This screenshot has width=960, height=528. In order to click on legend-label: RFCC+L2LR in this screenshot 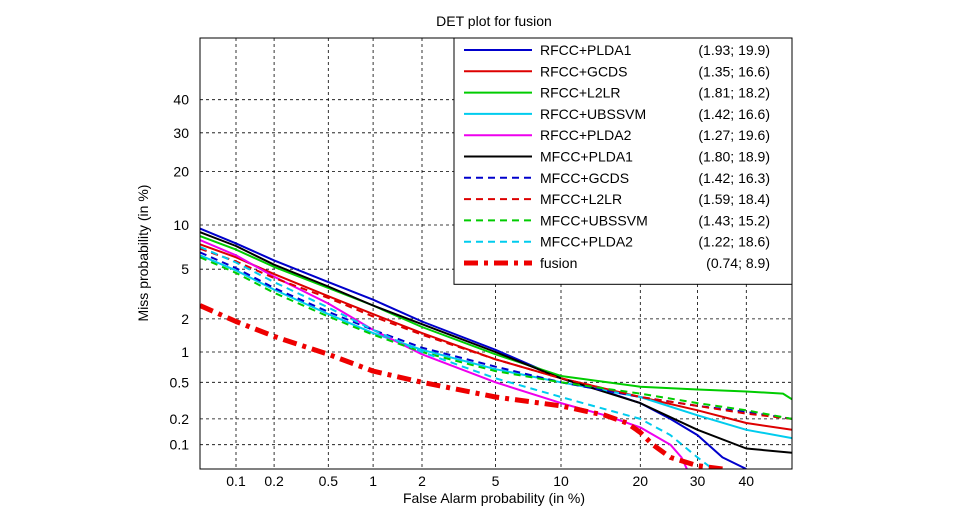, I will do `click(580, 93)`.